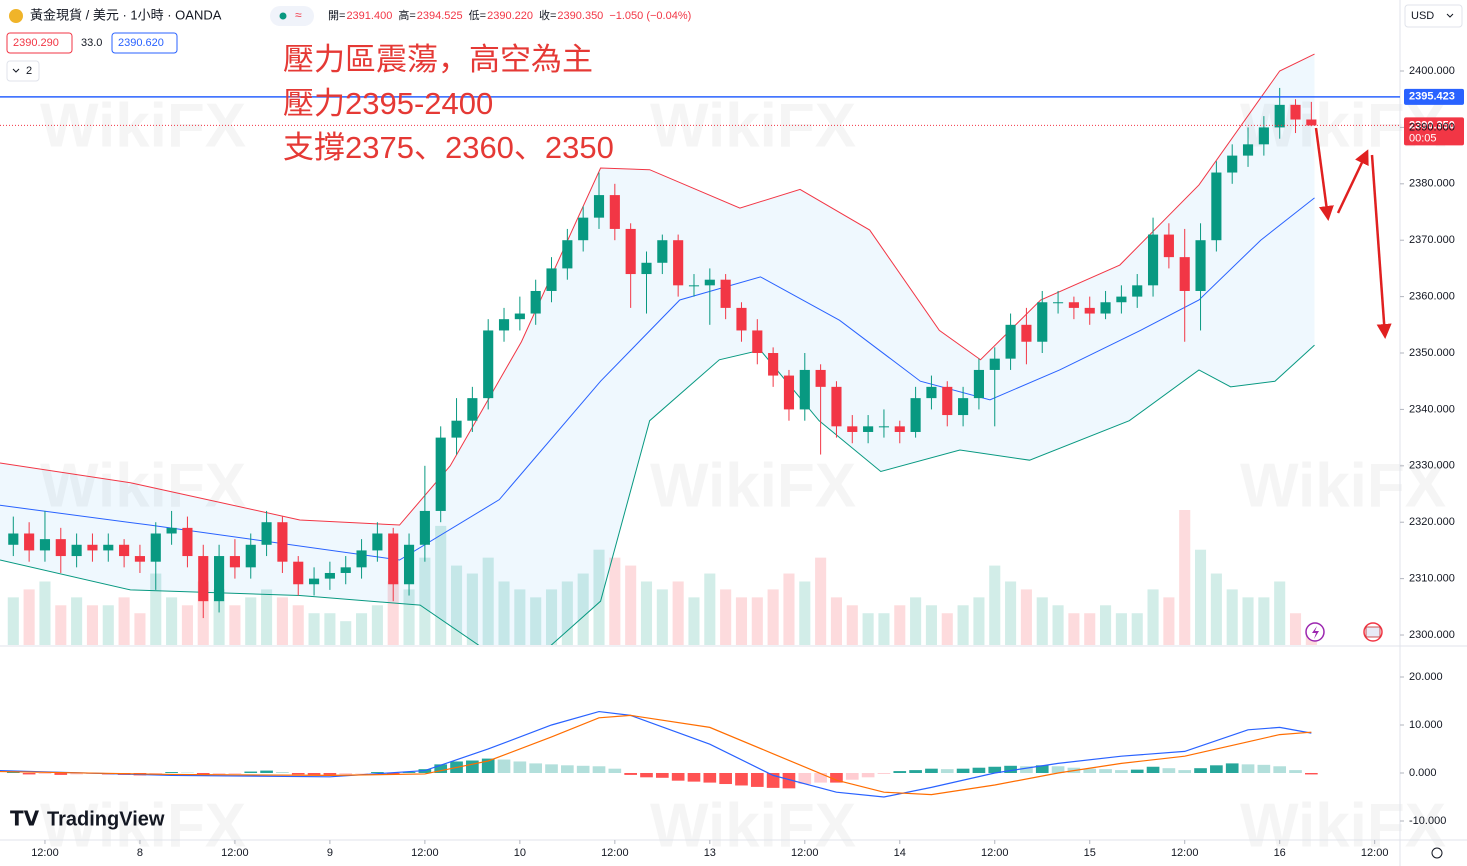 Image resolution: width=1467 pixels, height=866 pixels. I want to click on x-tick-label: 9, so click(330, 853).